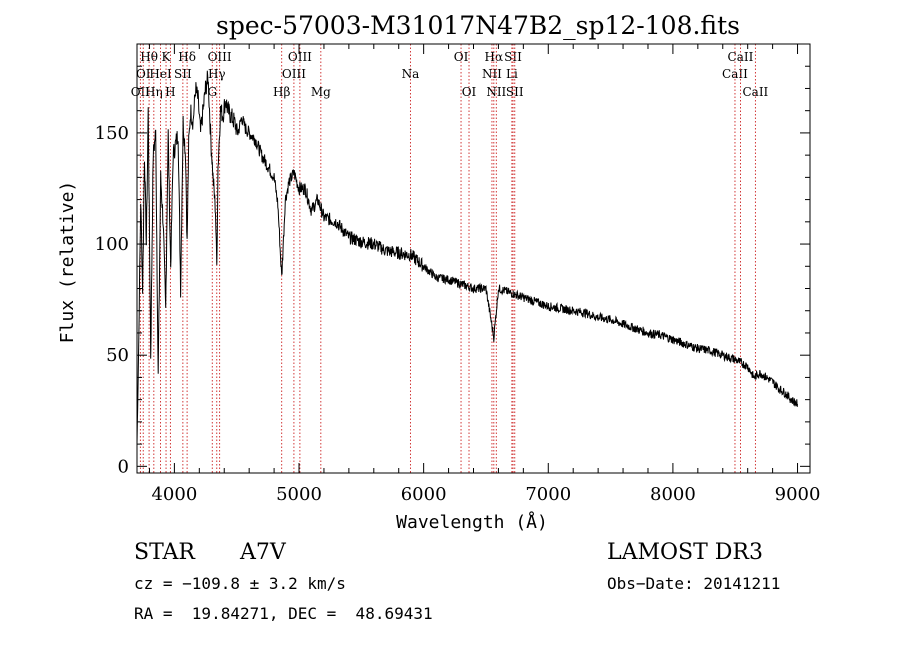  Describe the element at coordinates (798, 494) in the screenshot. I see `x-tick-label-9000: 9000` at that location.